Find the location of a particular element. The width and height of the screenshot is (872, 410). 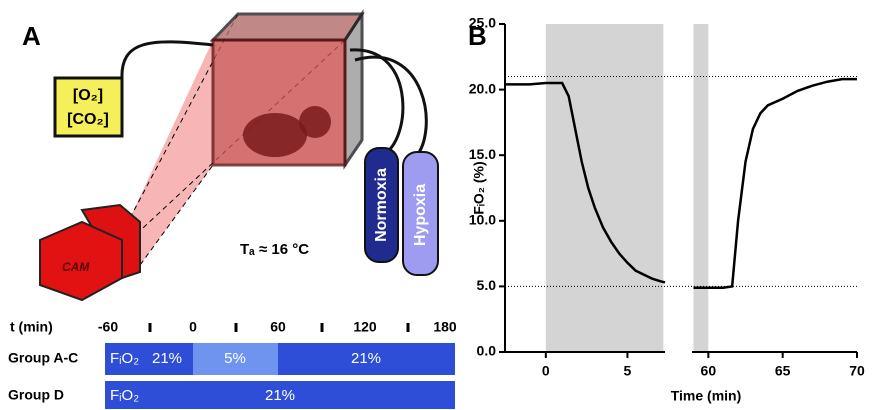

x-tick-label: 5 is located at coordinates (628, 371).